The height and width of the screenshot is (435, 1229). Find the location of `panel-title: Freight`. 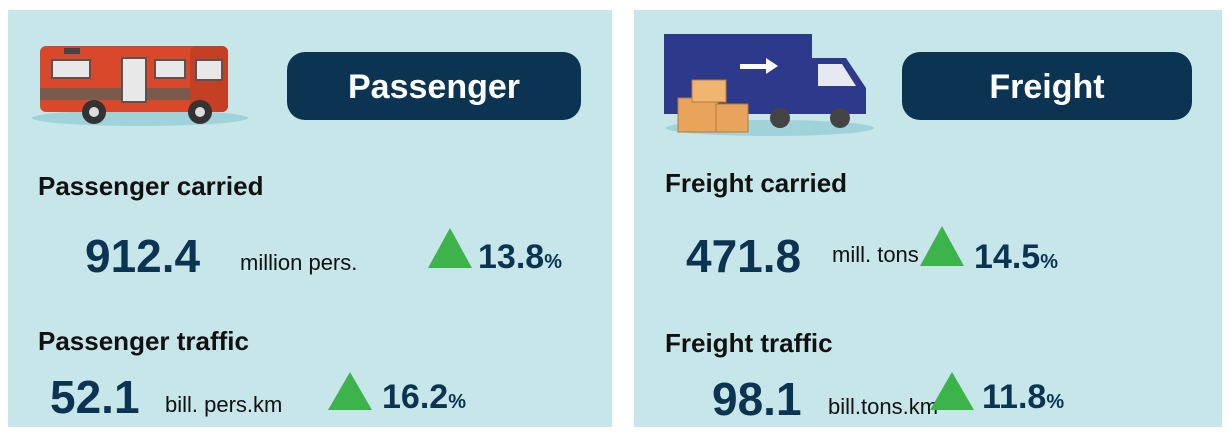

panel-title: Freight is located at coordinates (1046, 87).